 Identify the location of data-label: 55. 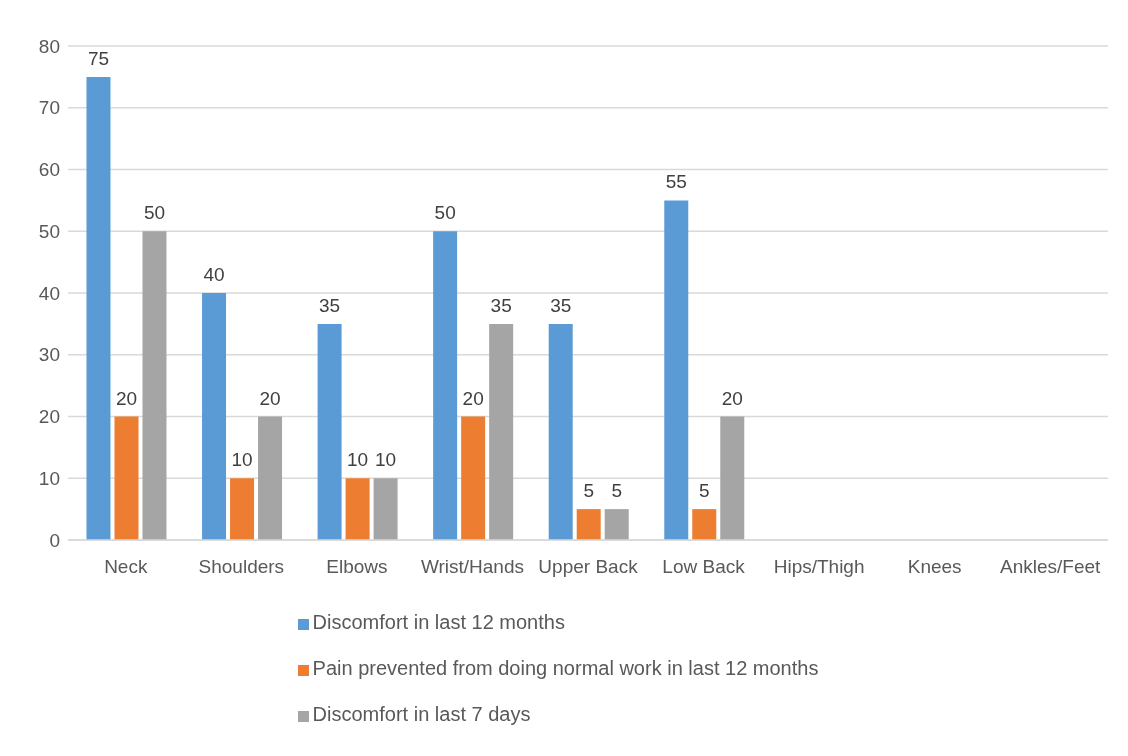
(676, 182).